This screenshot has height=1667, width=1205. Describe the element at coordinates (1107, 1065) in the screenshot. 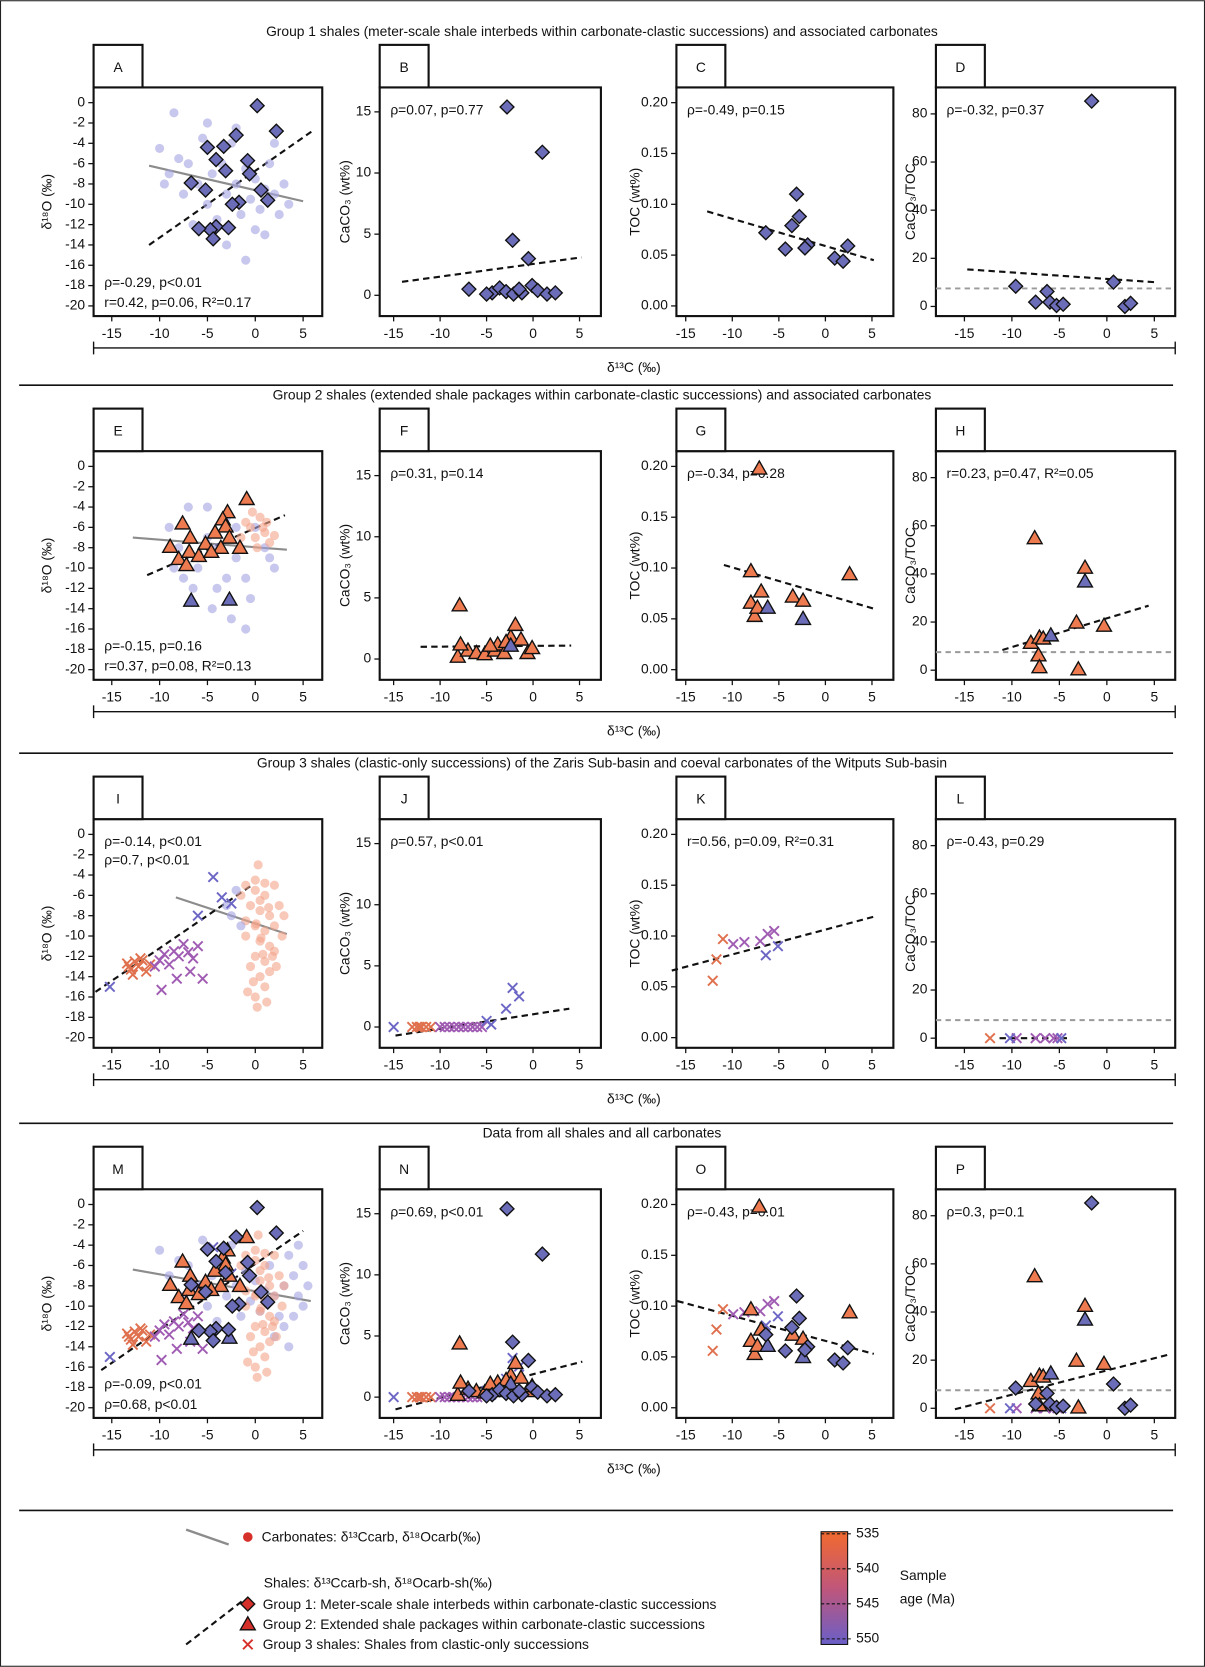

I see `x-tick-label: 0` at that location.